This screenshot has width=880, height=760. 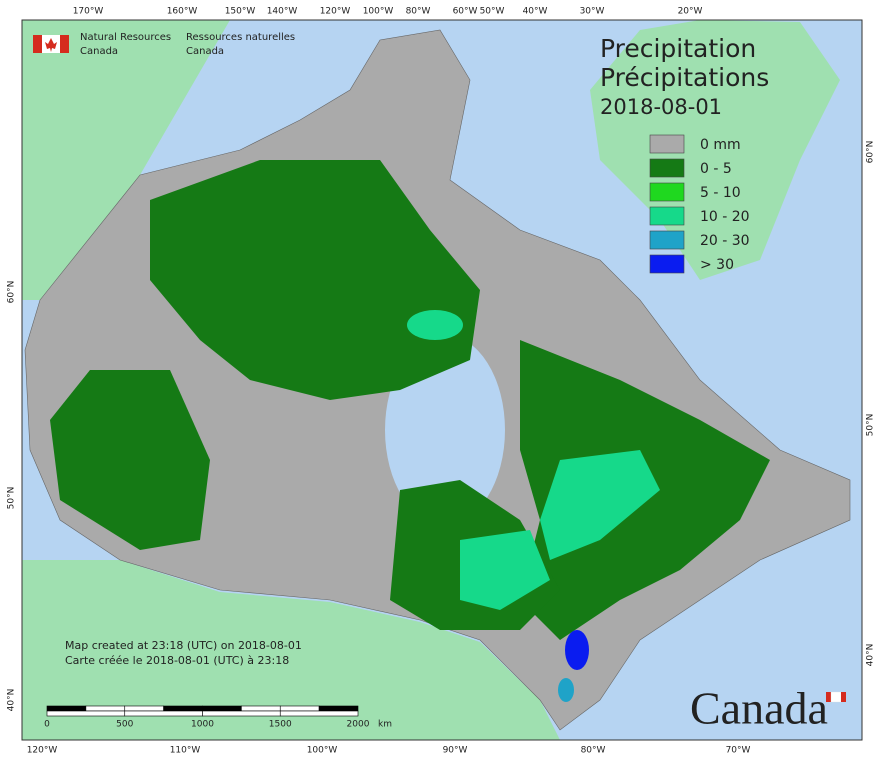 What do you see at coordinates (505, 570) in the screenshot?
I see `precip-wet-ontario` at bounding box center [505, 570].